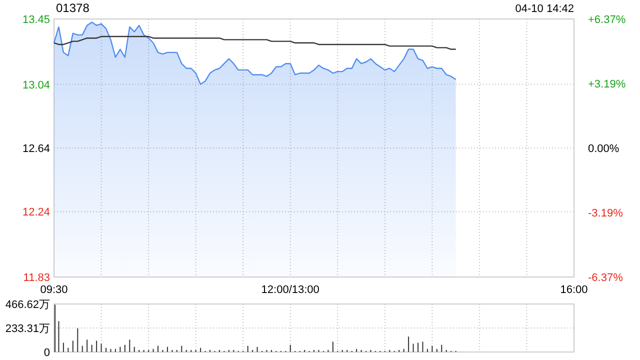 The width and height of the screenshot is (640, 360). I want to click on x-tick-label: 09:30, so click(54, 290).